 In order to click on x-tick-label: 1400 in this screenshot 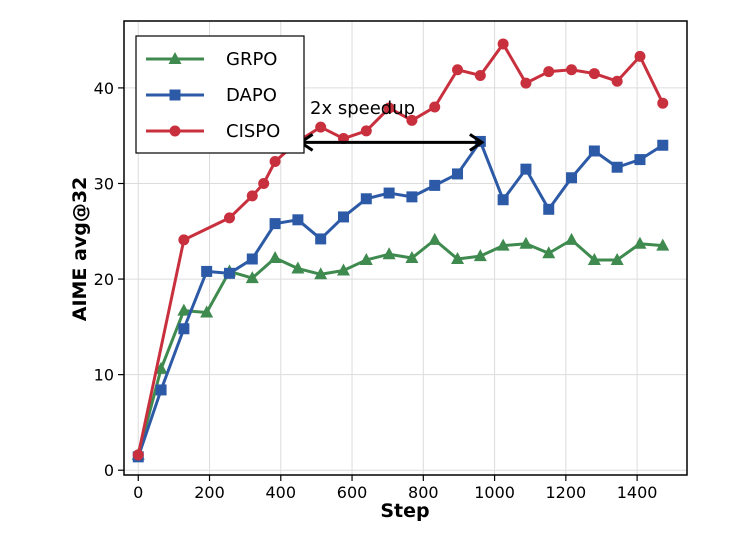, I will do `click(637, 492)`.